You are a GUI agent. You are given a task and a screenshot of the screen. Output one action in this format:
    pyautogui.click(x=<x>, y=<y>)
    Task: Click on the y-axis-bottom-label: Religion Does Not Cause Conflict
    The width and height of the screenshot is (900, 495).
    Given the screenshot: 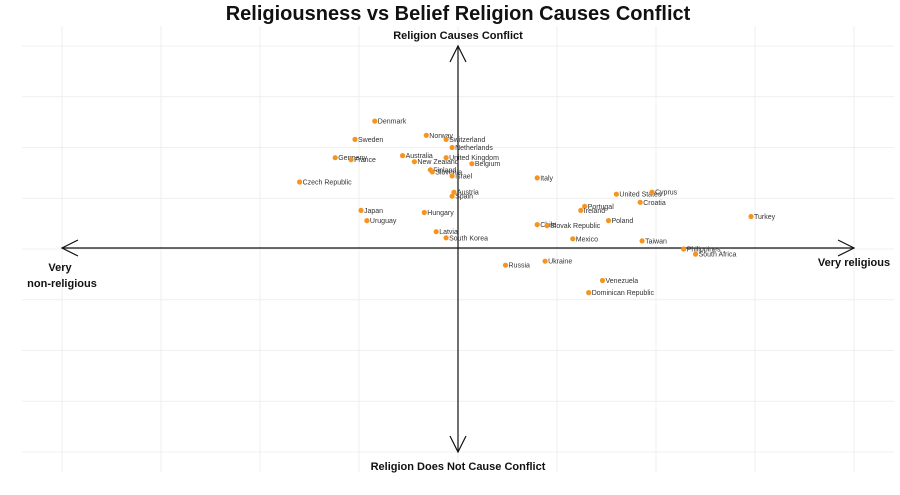 What is the action you would take?
    pyautogui.click(x=458, y=467)
    